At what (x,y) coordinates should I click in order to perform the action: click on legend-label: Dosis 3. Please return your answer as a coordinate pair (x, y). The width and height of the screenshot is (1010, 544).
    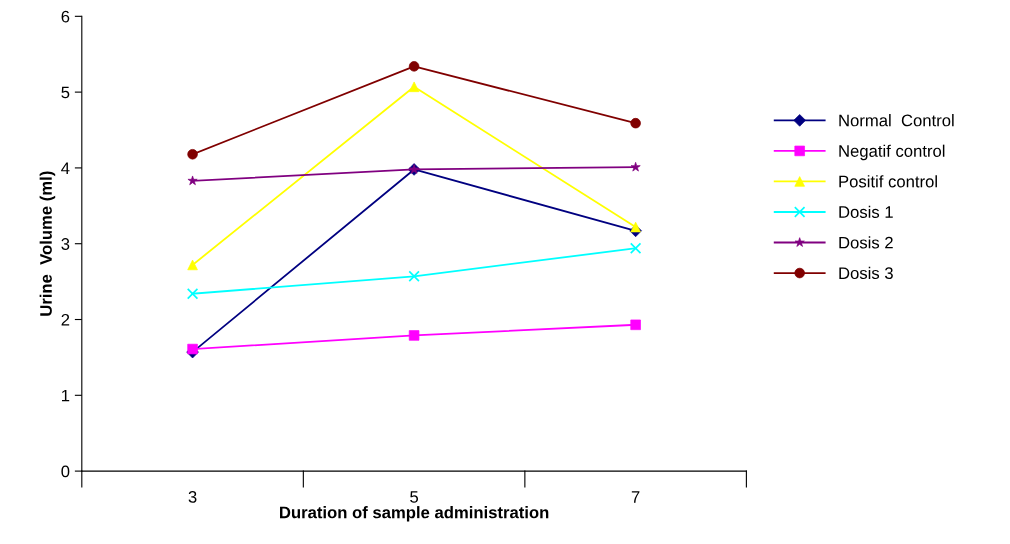
    Looking at the image, I should click on (866, 273).